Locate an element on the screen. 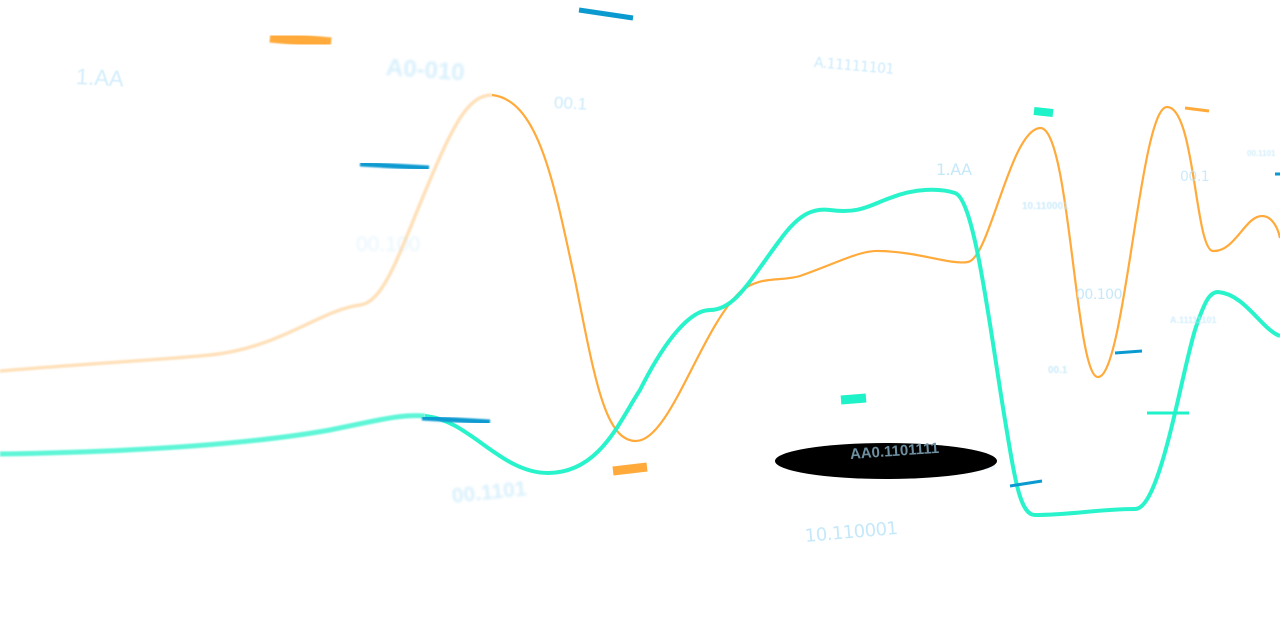  annotation-label: 10.110001 is located at coordinates (1045, 206).